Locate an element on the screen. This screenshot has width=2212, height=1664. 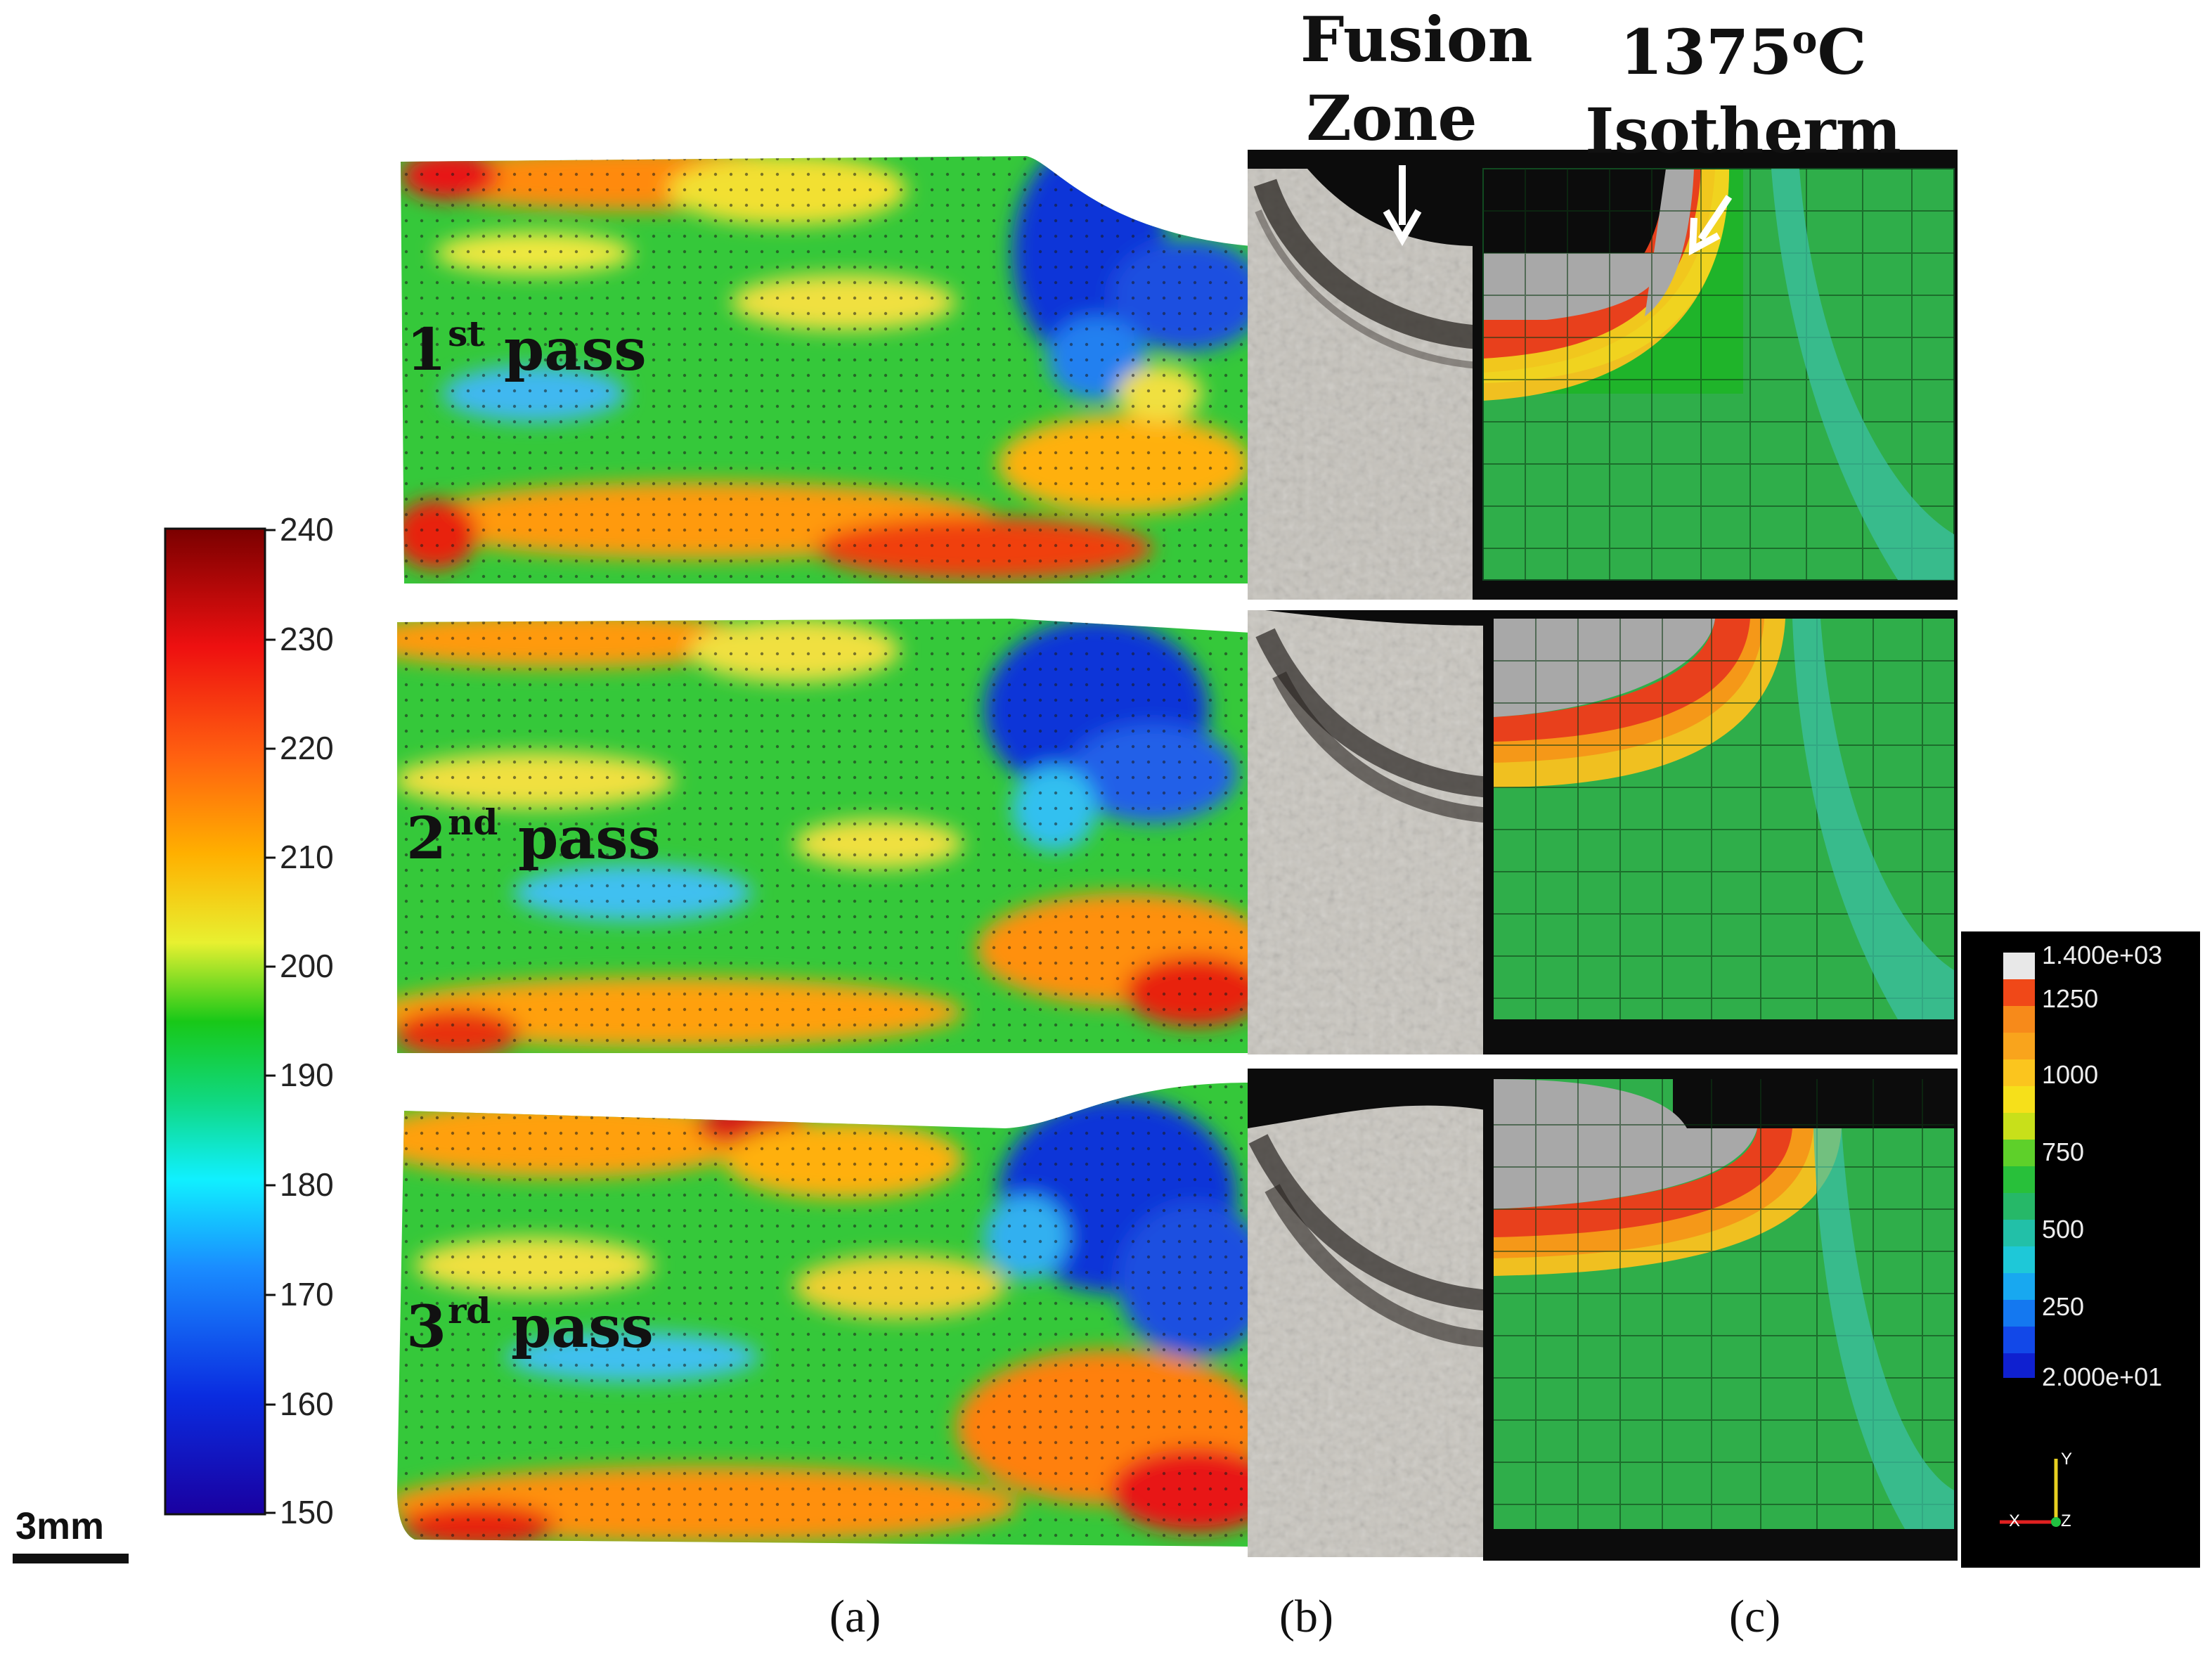
pass-3-suffix: rd is located at coordinates (470, 1310).